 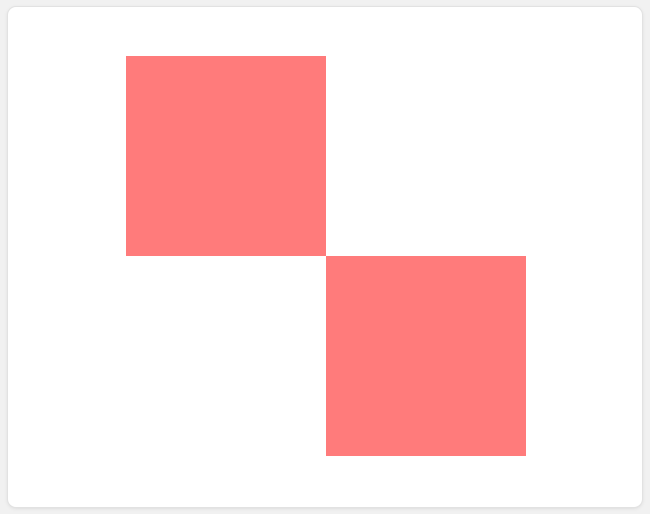 What do you see at coordinates (226, 156) in the screenshot?
I see `red-square-top-left` at bounding box center [226, 156].